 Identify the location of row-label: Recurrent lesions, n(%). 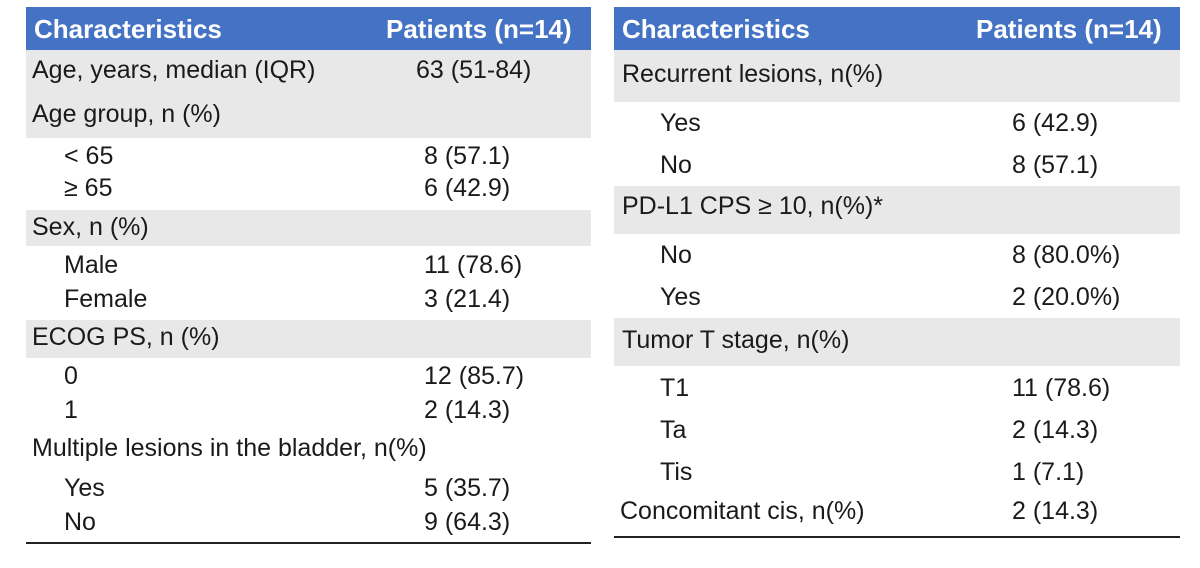
(753, 74).